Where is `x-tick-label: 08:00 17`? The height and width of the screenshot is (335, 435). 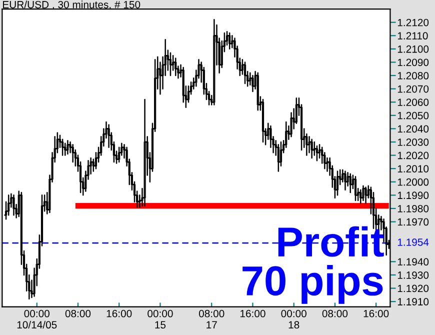
x-tick-label: 08:00 17 is located at coordinates (211, 319).